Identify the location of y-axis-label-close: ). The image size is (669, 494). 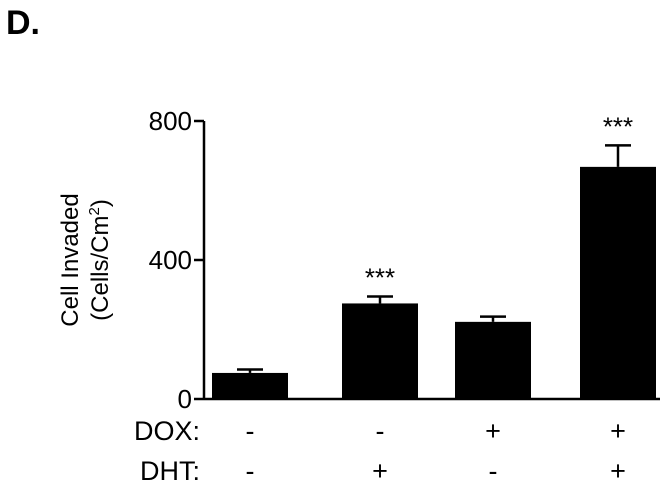
(100, 203).